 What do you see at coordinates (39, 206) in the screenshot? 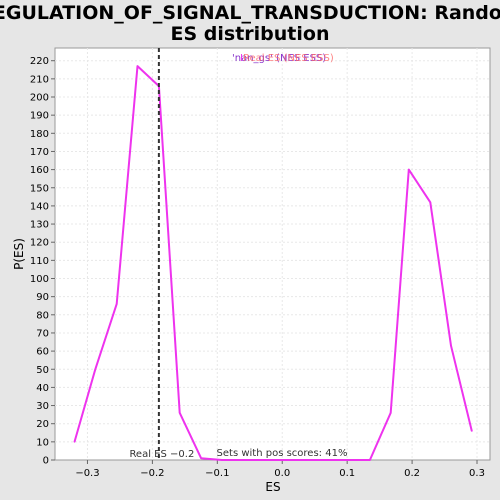
I see `y-tick-label: 140` at bounding box center [39, 206].